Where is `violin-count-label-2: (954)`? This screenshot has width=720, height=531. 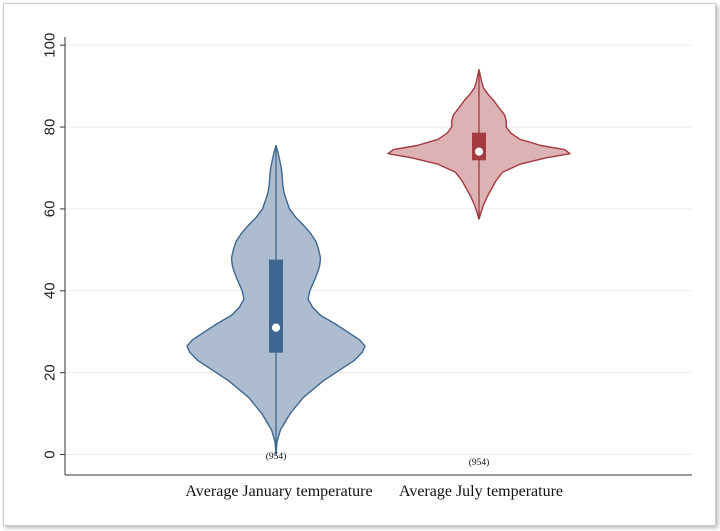
violin-count-label-2: (954) is located at coordinates (479, 462).